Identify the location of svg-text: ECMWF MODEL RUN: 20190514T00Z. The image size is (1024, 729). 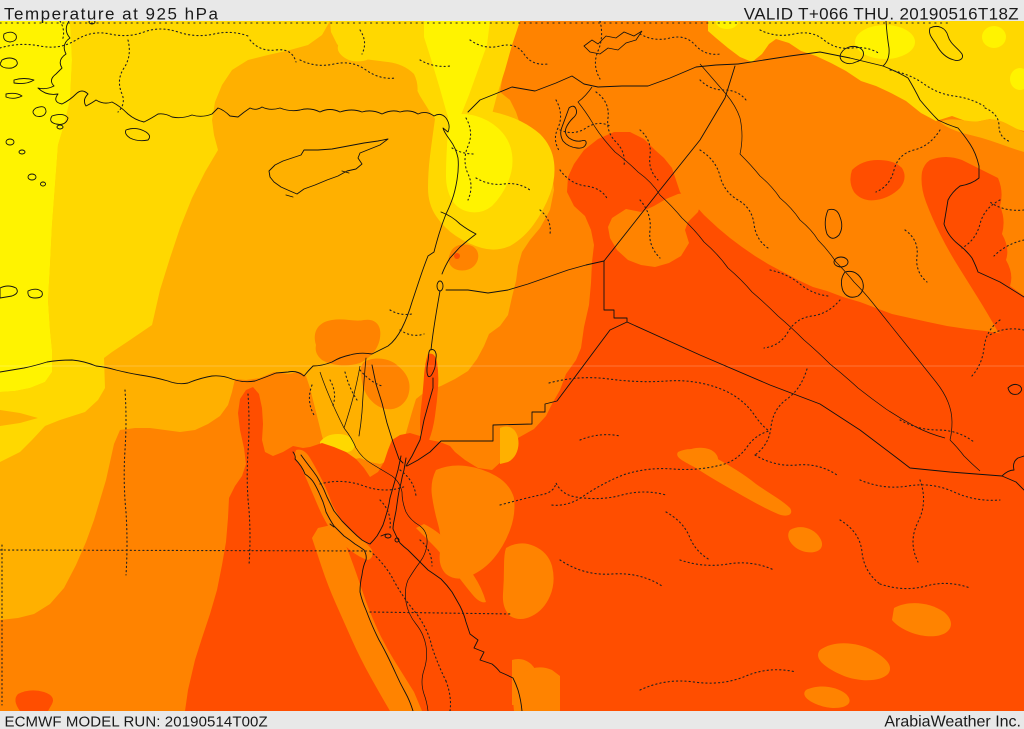
(136, 721).